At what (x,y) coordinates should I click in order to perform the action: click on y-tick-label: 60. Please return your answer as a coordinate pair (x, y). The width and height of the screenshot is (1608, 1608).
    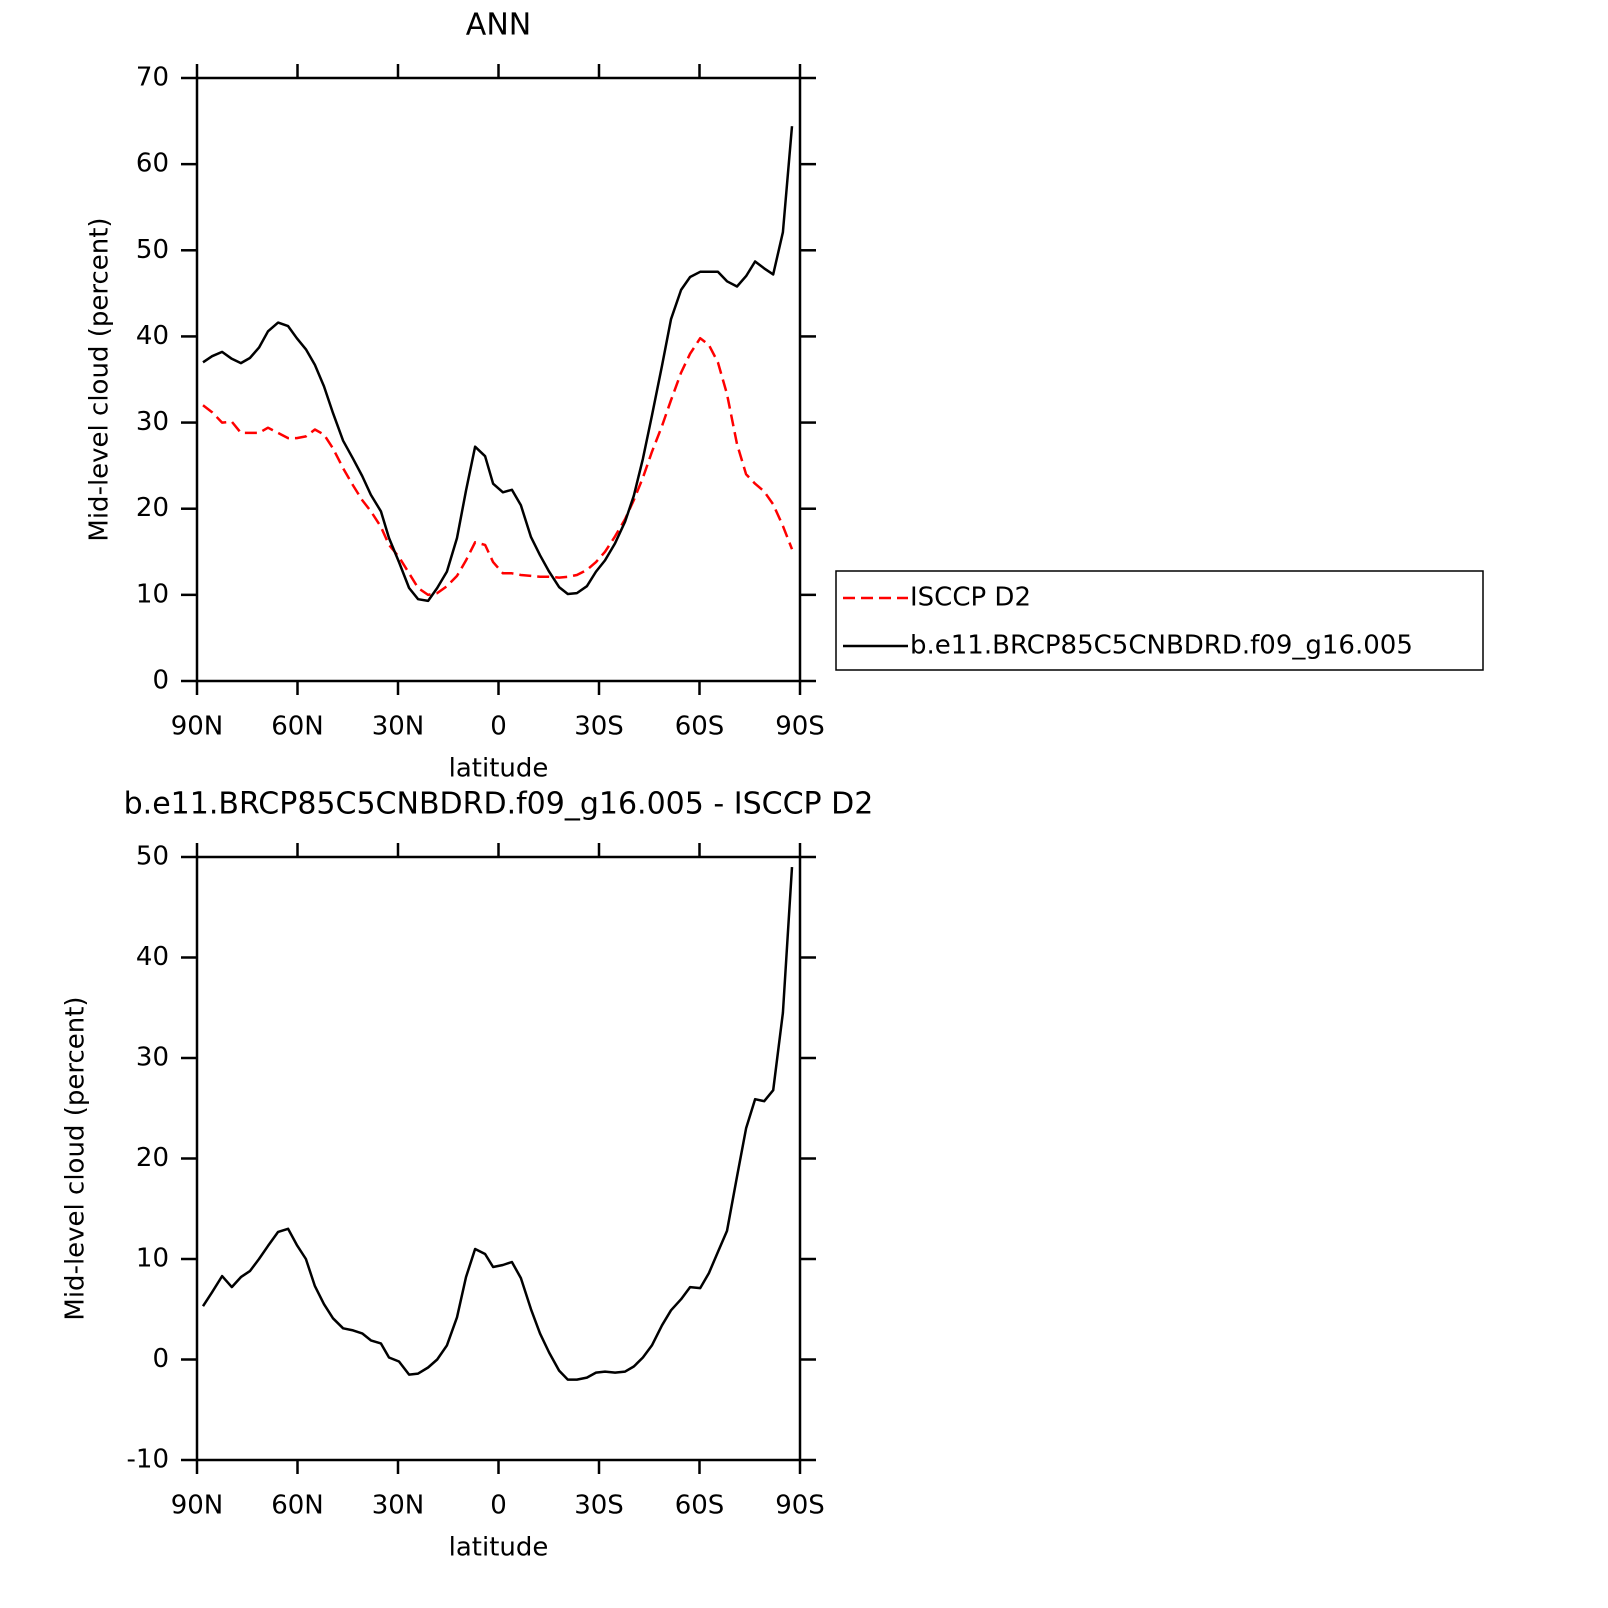
    Looking at the image, I should click on (152, 164).